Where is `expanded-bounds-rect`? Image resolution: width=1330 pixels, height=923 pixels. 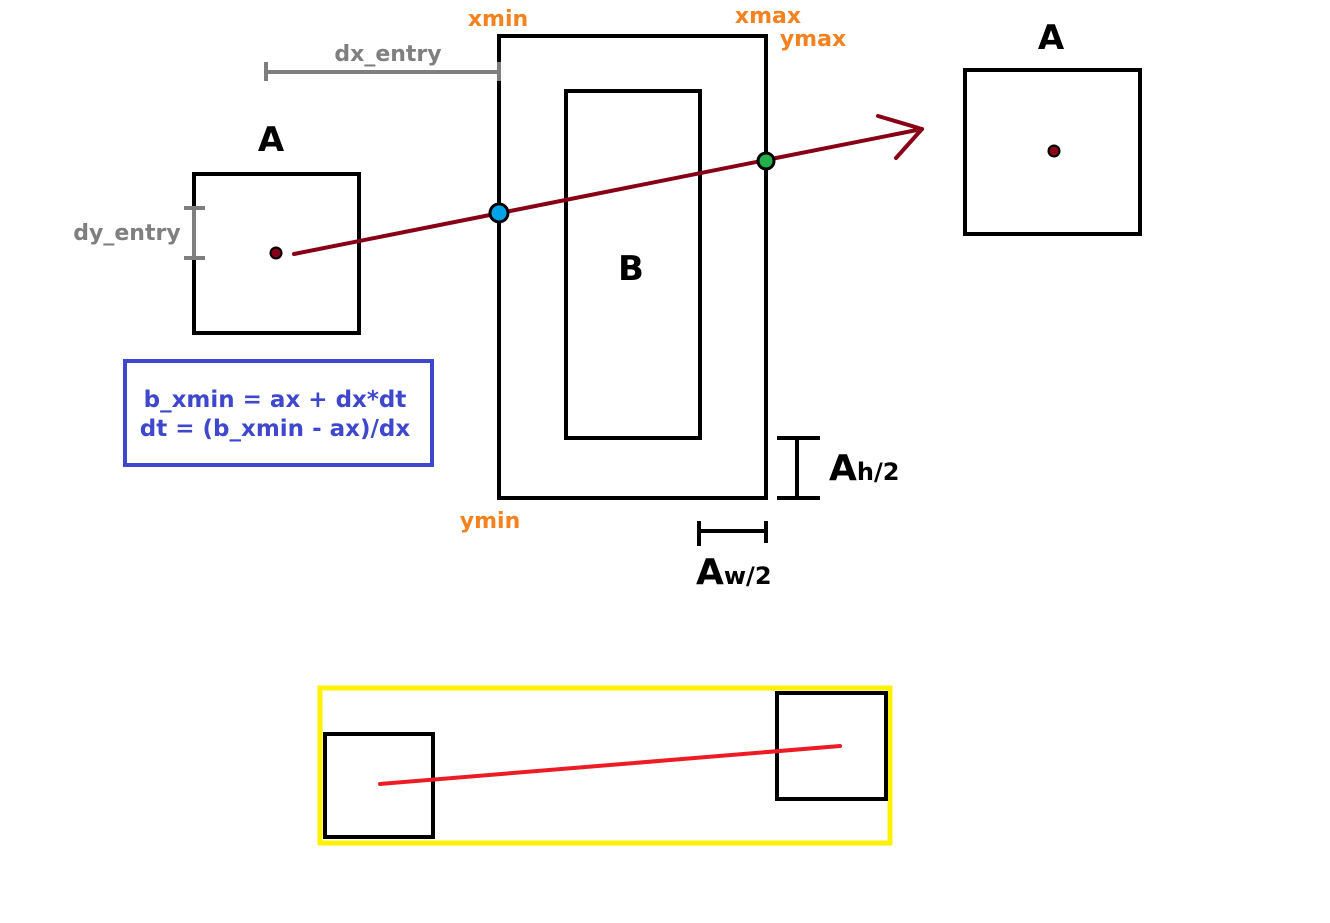 expanded-bounds-rect is located at coordinates (632, 267).